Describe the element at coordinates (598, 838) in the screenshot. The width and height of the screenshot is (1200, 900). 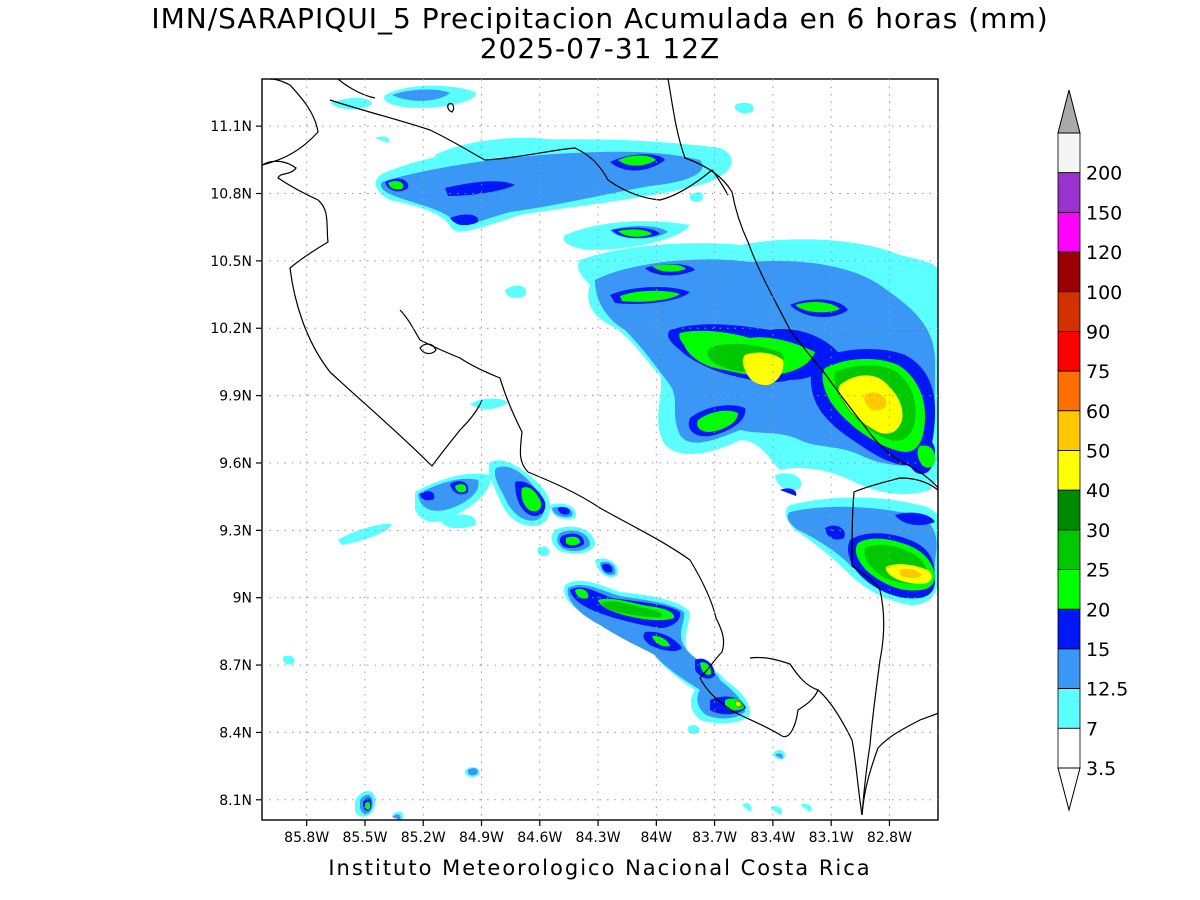
I see `lon-tick-label: 84.3W` at that location.